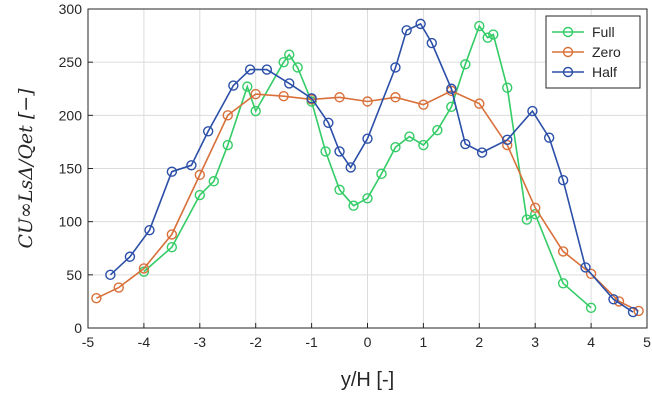 The width and height of the screenshot is (652, 393). I want to click on x-tick-label: -3, so click(200, 342).